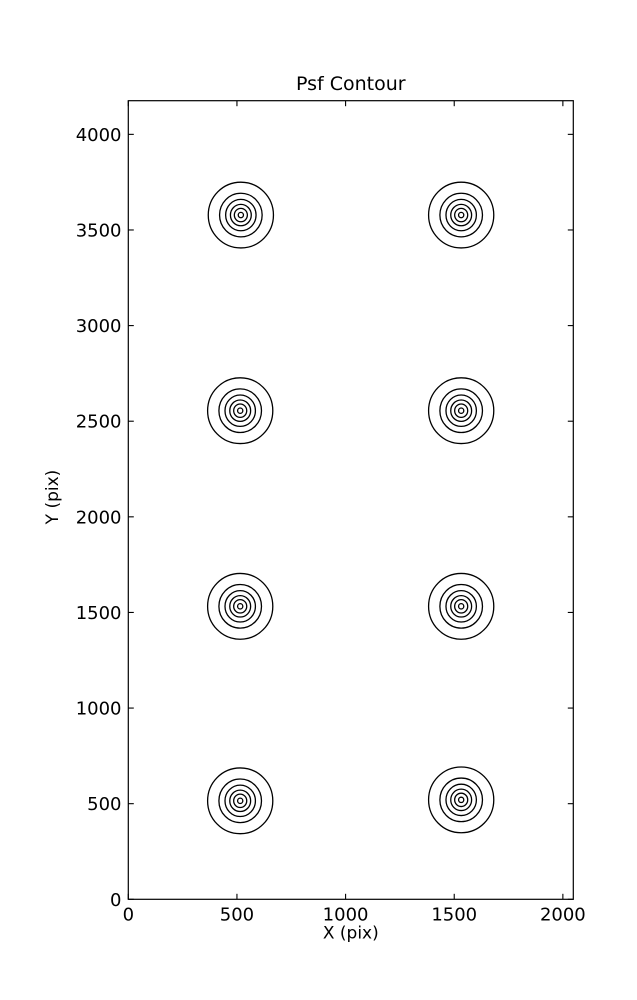 This screenshot has height=1000, width=637. I want to click on y-tick-label: 0, so click(115, 900).